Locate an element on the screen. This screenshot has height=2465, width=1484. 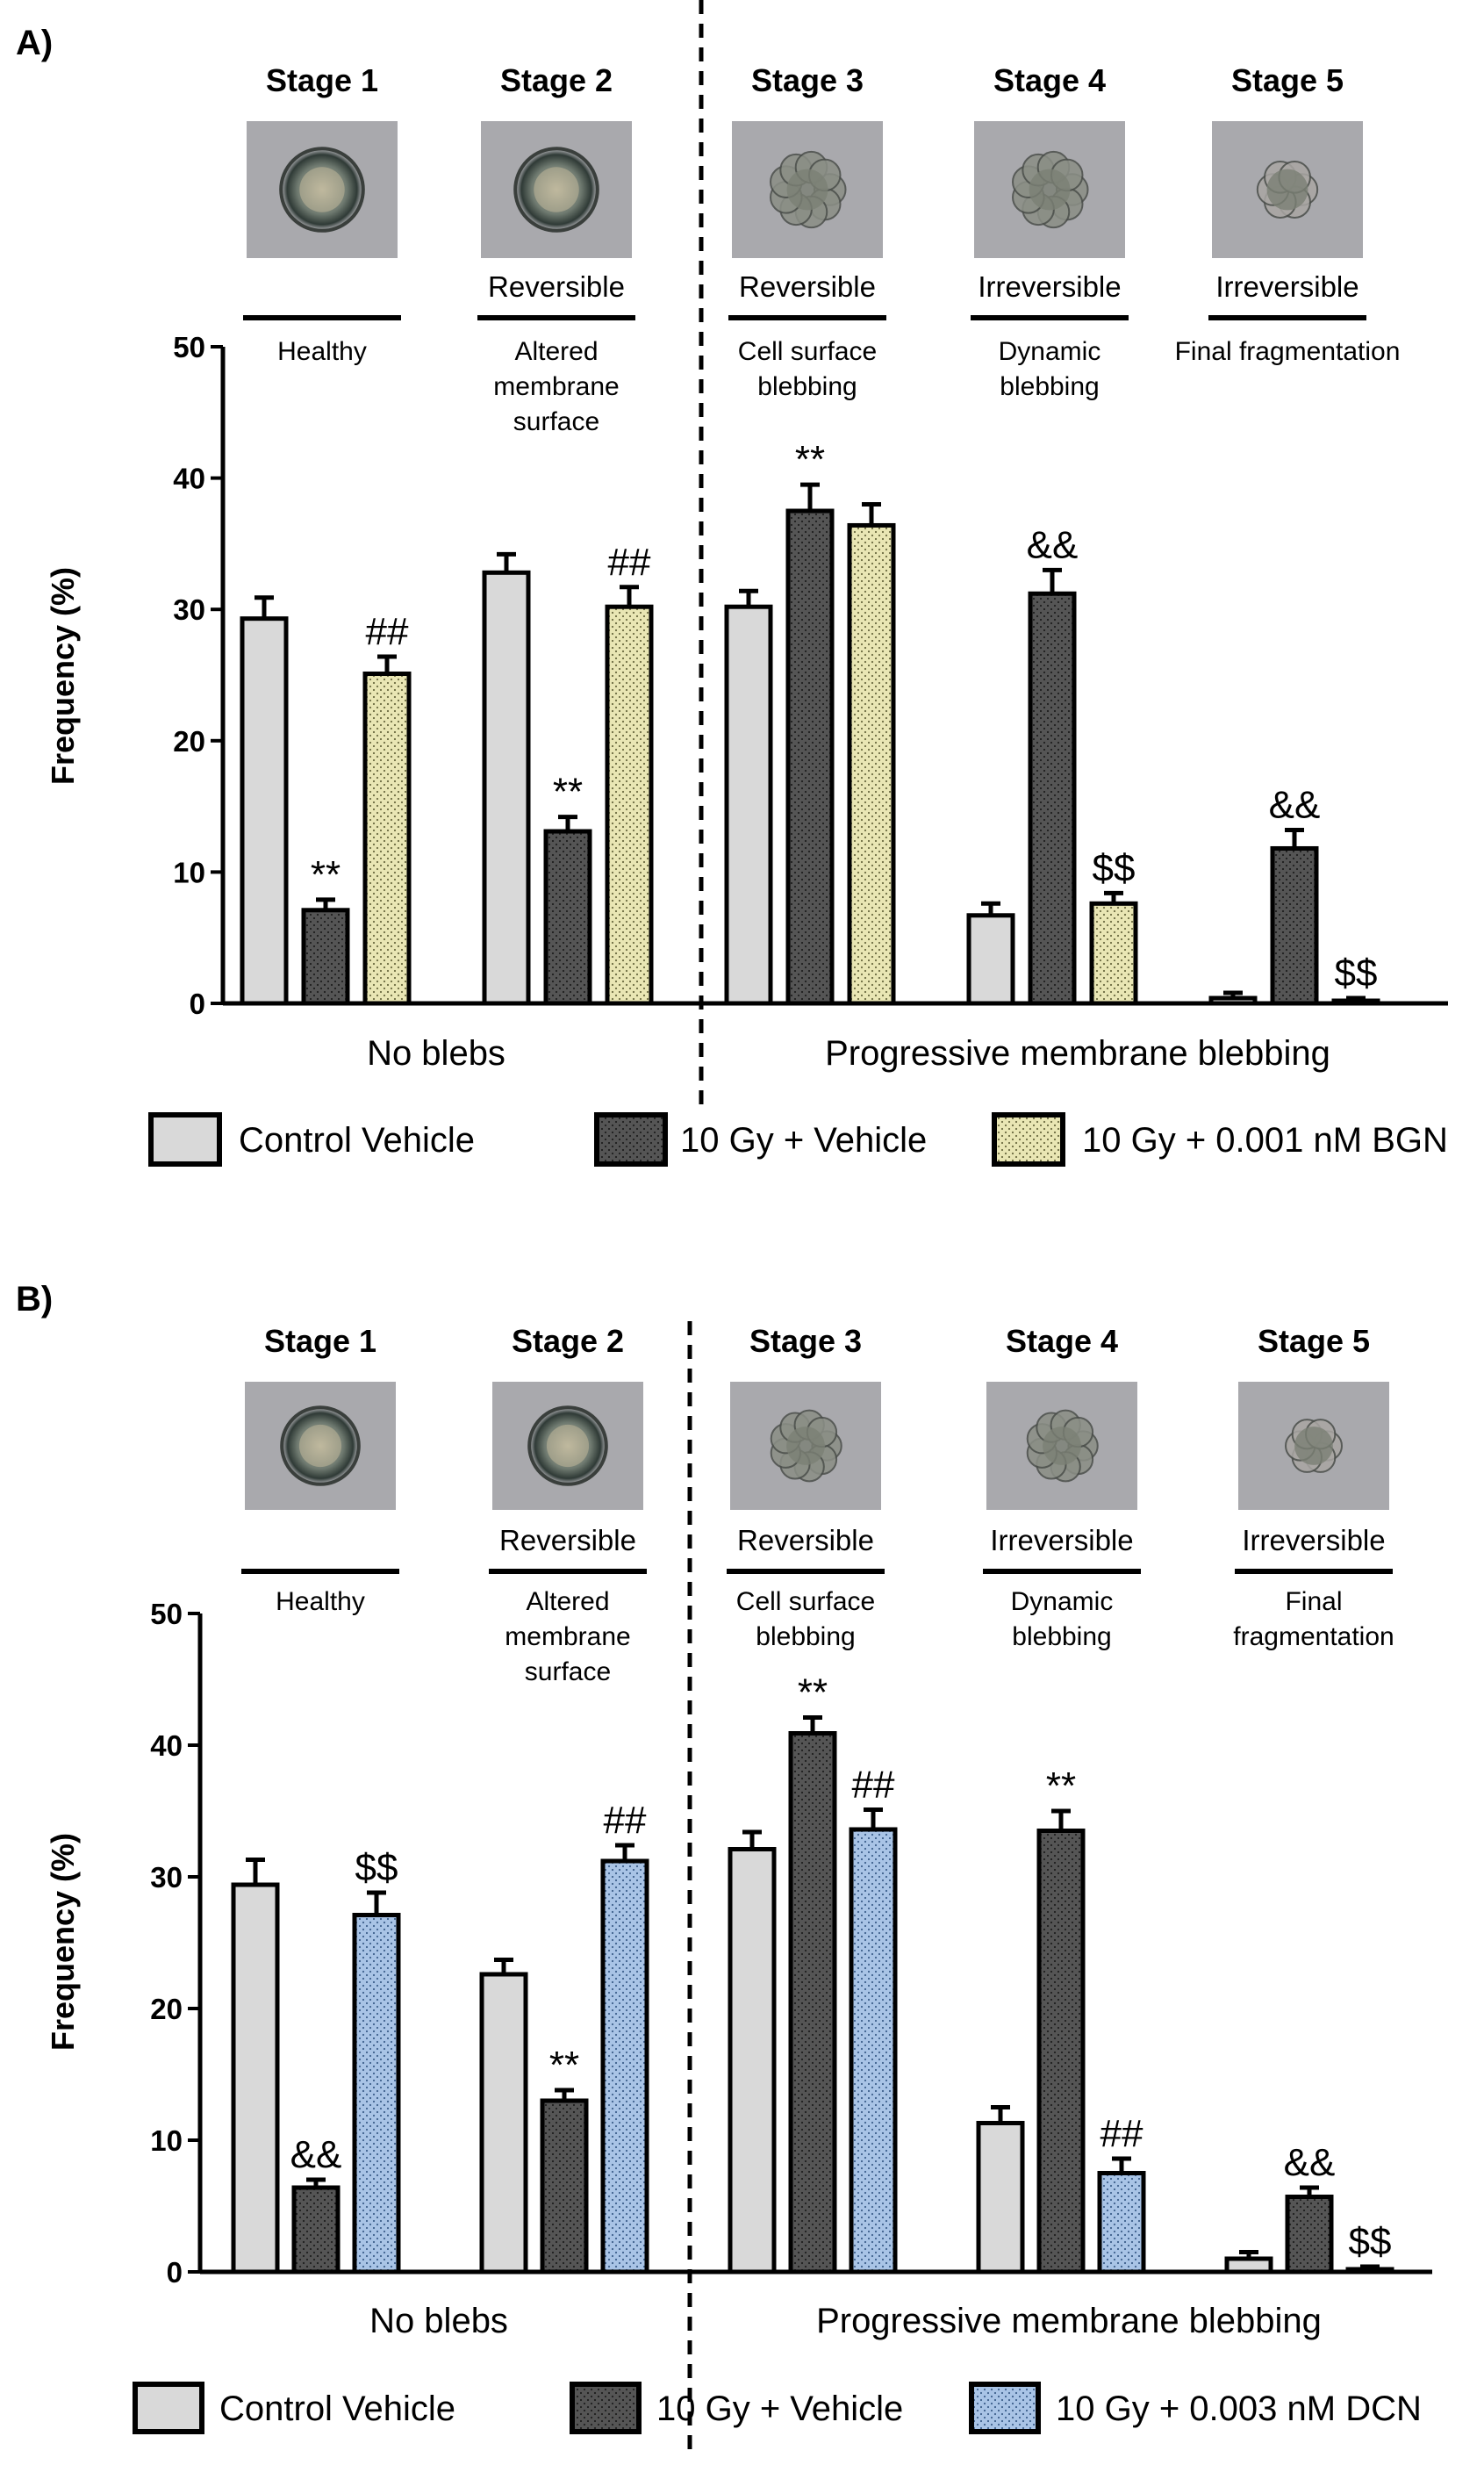
stage-title: Stage 3 is located at coordinates (805, 1341).